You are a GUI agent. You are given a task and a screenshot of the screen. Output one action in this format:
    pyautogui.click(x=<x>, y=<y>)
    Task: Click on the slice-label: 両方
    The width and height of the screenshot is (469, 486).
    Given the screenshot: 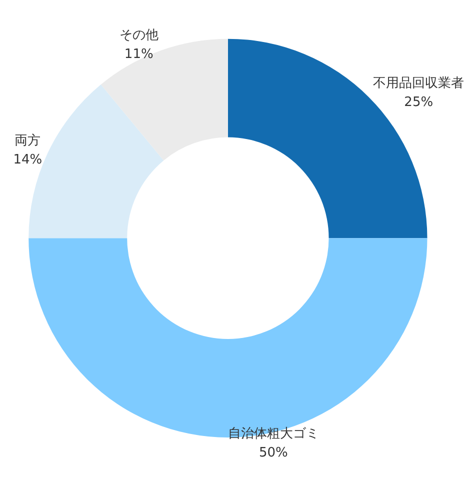 What is the action you would take?
    pyautogui.click(x=27, y=140)
    